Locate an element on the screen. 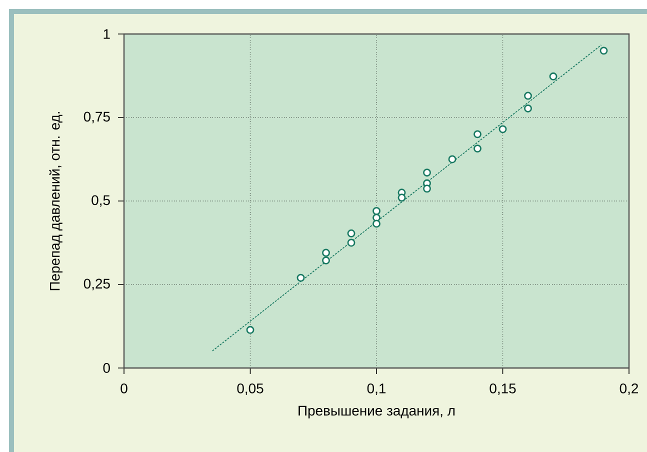 The height and width of the screenshot is (452, 647). x-tick-label: 0,2 is located at coordinates (629, 389).